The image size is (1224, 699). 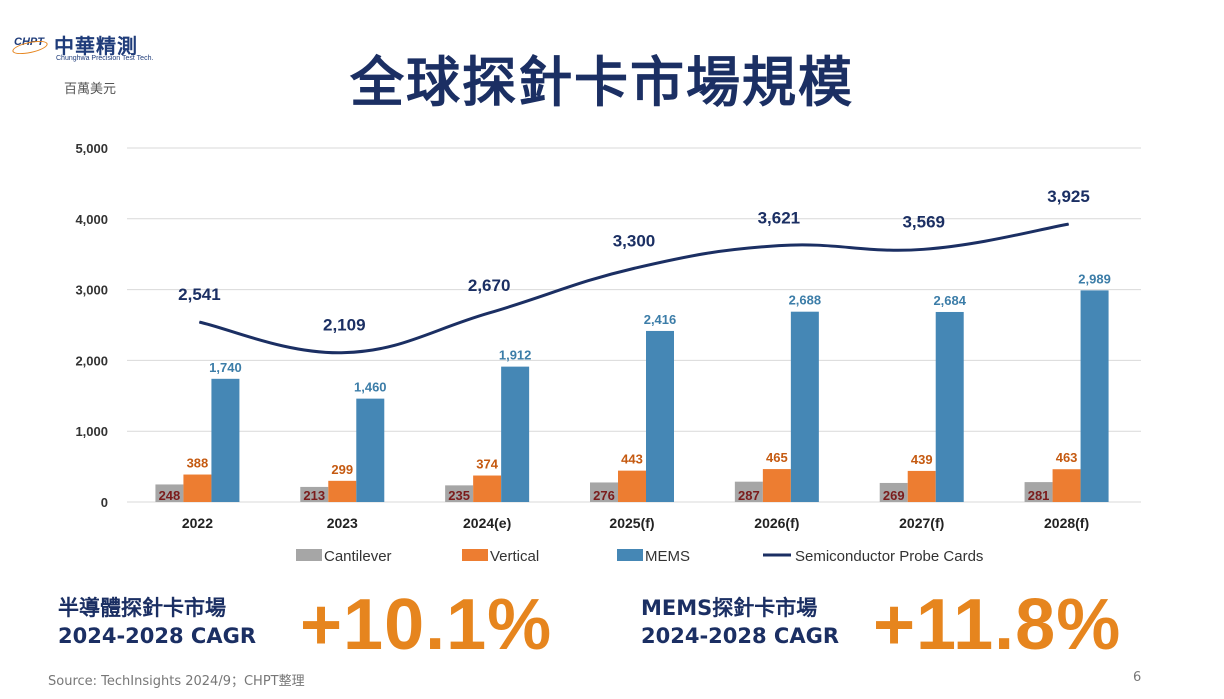 I want to click on company-logo: CHPT 中華精測 Chunghwa Precision Test Tech., so click(x=84, y=50).